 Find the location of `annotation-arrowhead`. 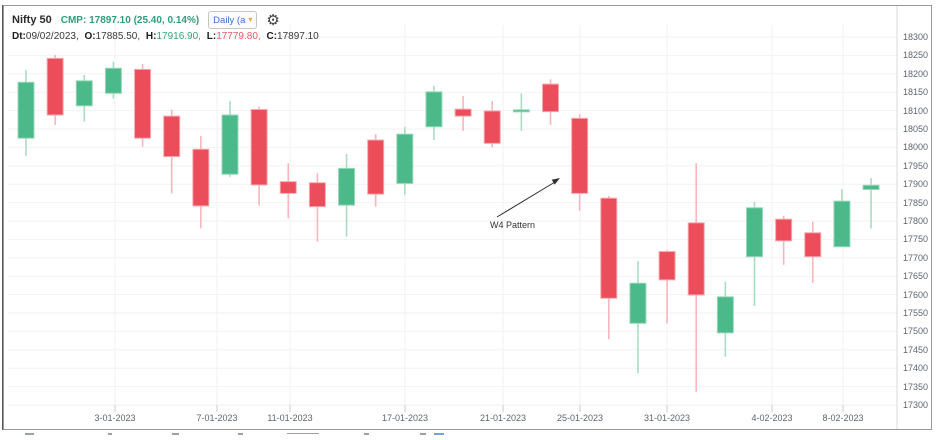

annotation-arrowhead is located at coordinates (555, 181).